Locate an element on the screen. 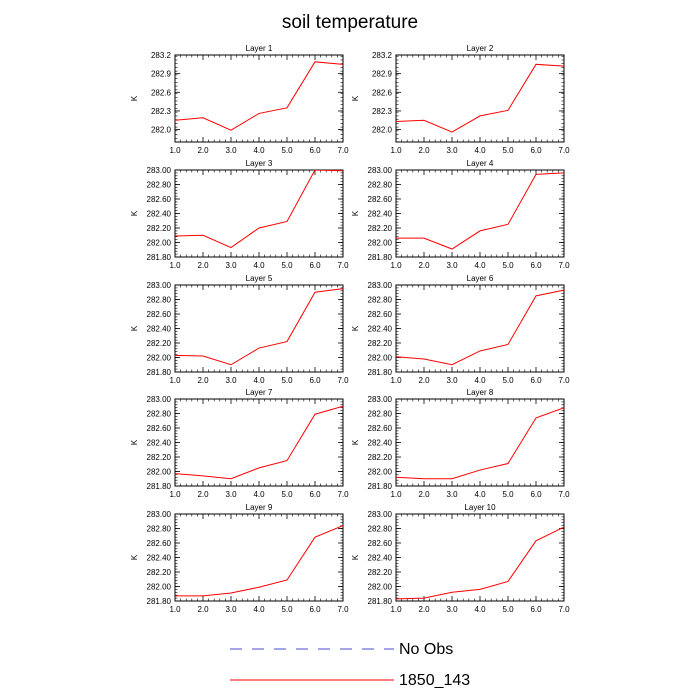  legend-label: No Obs is located at coordinates (426, 649).